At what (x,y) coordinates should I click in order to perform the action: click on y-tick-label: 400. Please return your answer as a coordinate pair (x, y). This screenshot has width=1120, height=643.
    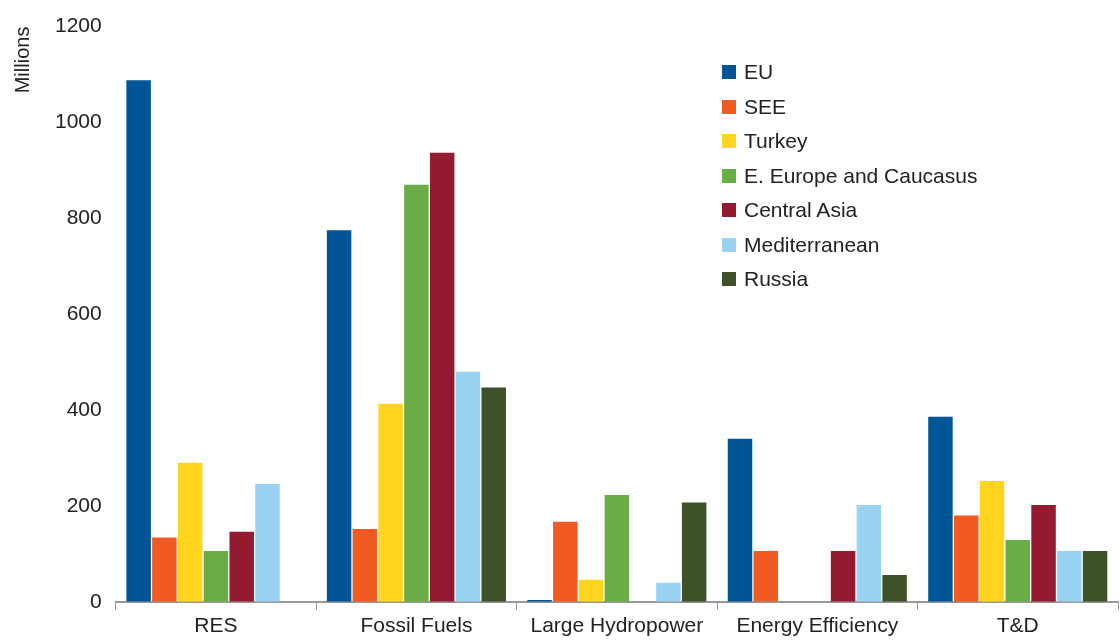
    Looking at the image, I should click on (84, 408).